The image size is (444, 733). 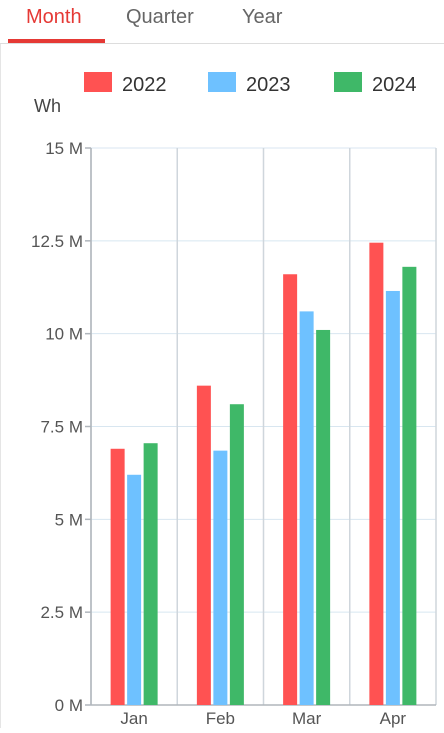 What do you see at coordinates (290, 489) in the screenshot?
I see `bar-2022-mar` at bounding box center [290, 489].